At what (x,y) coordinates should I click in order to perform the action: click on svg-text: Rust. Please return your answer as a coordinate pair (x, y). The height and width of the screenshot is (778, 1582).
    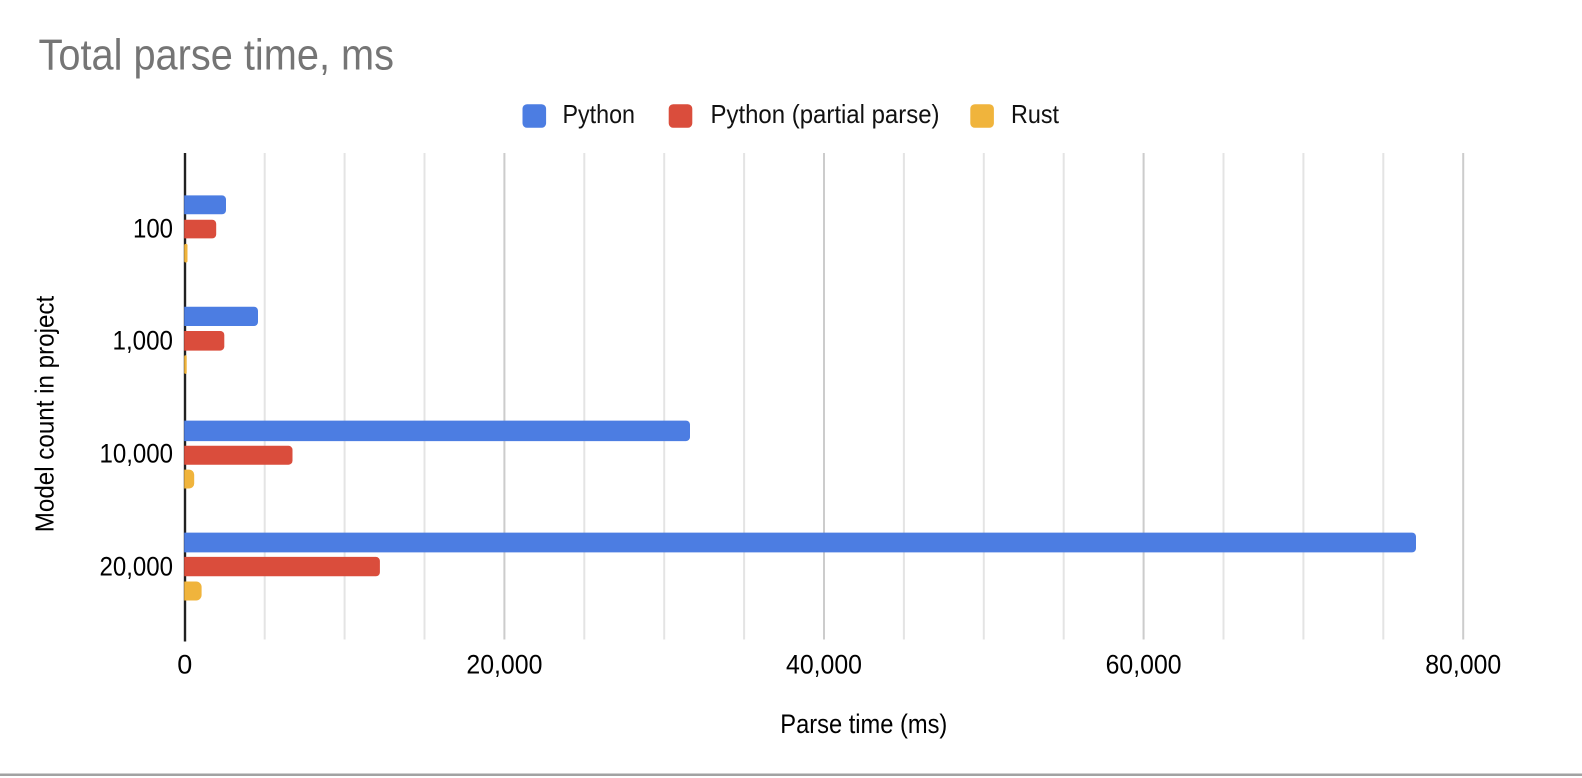
    Looking at the image, I should click on (1035, 114).